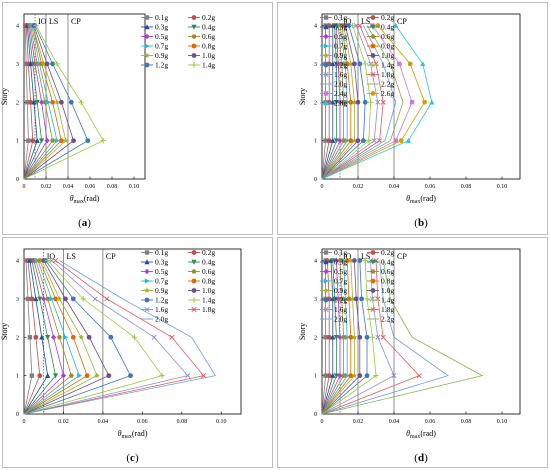  What do you see at coordinates (326, 93) in the screenshot?
I see `panel-b-legend-marker-2.4g` at bounding box center [326, 93].